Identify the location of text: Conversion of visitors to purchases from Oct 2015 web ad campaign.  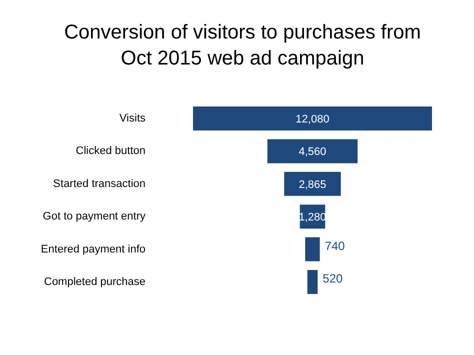
(242, 46).